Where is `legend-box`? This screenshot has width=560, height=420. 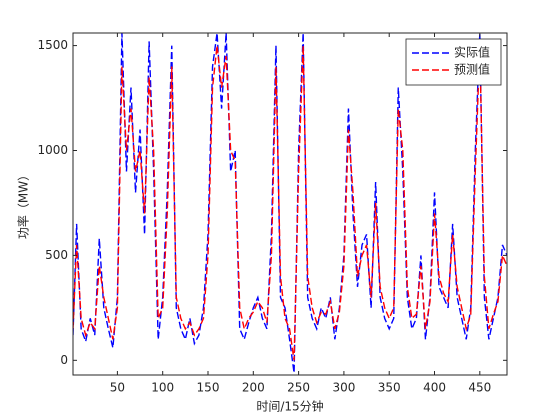 legend-box is located at coordinates (453, 62).